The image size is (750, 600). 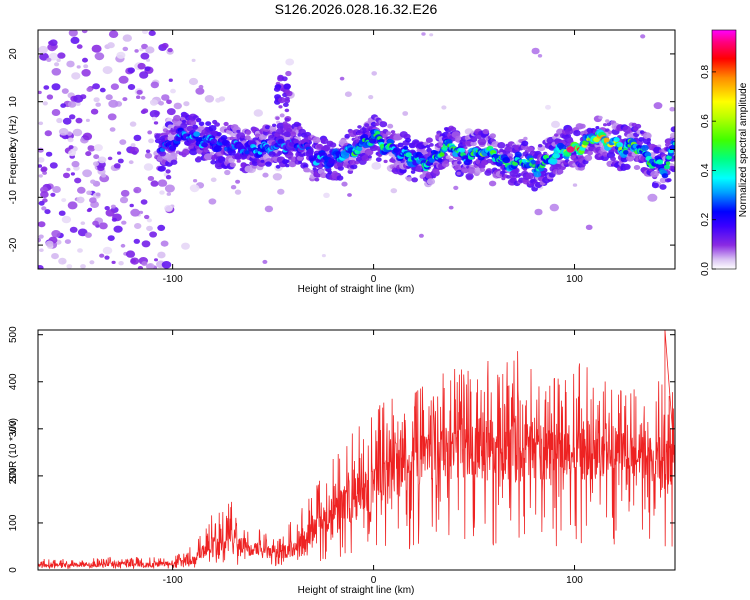 What do you see at coordinates (374, 279) in the screenshot?
I see `spectrogram-x-tick-label: 0` at bounding box center [374, 279].